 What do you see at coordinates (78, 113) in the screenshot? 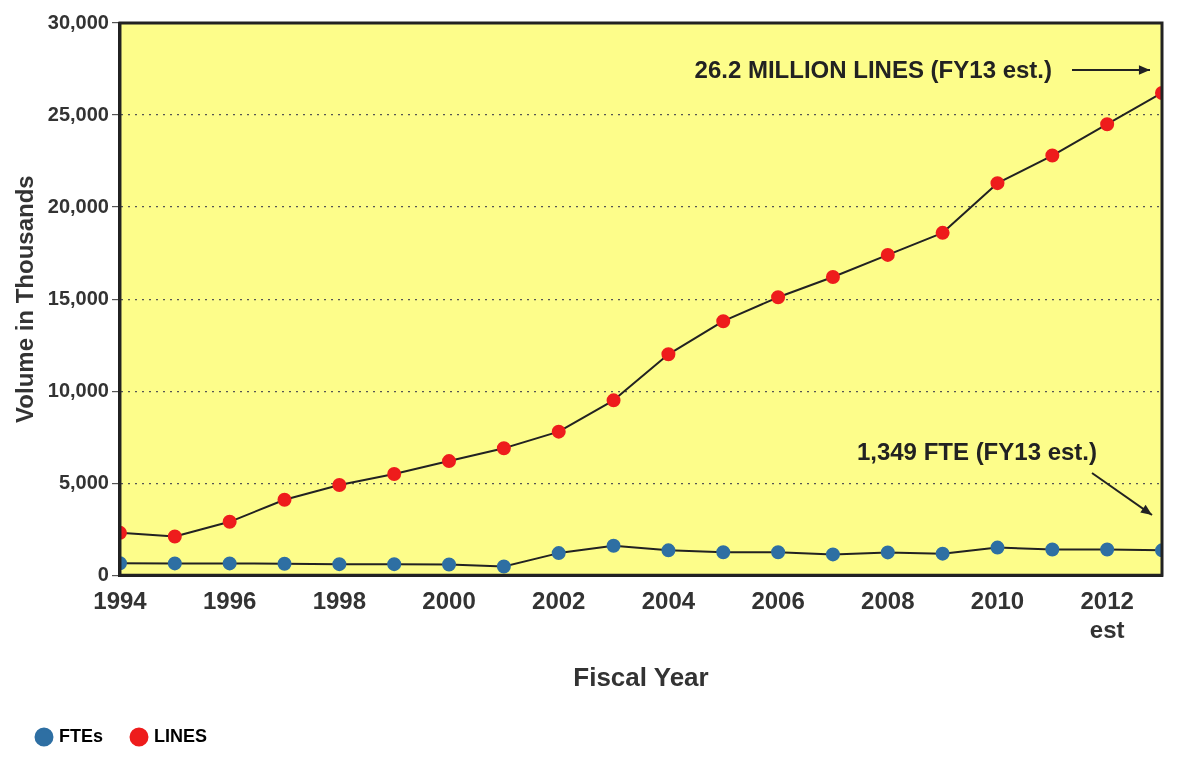
I see `y-tick-label: 25,000` at bounding box center [78, 113].